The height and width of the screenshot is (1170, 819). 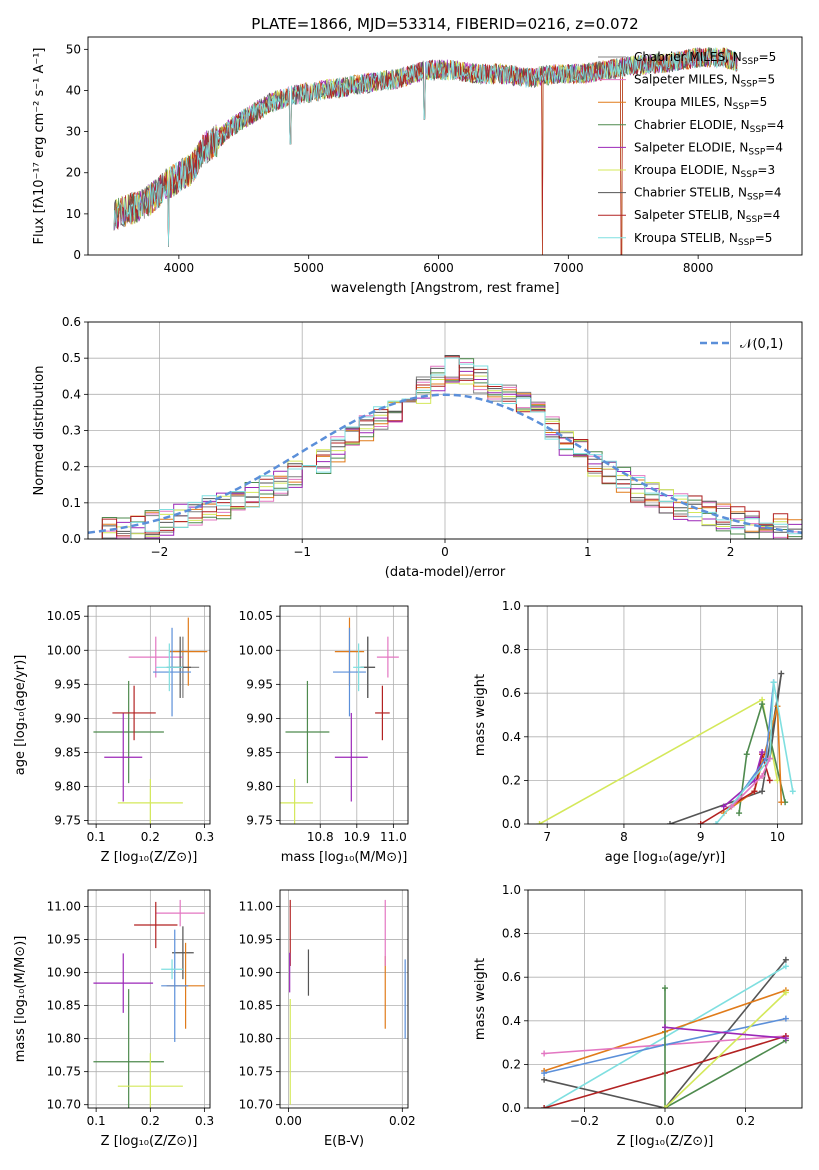 What do you see at coordinates (568, 268) in the screenshot?
I see `x-tick-label: 7000` at bounding box center [568, 268].